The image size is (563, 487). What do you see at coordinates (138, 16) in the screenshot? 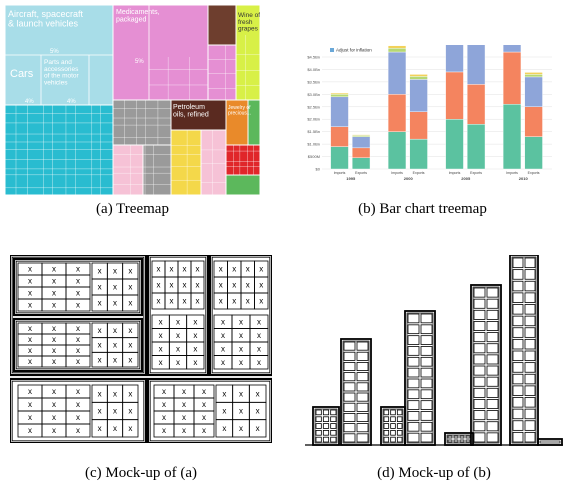
I see `label-medicaments: Medicaments, packaged` at bounding box center [138, 16].